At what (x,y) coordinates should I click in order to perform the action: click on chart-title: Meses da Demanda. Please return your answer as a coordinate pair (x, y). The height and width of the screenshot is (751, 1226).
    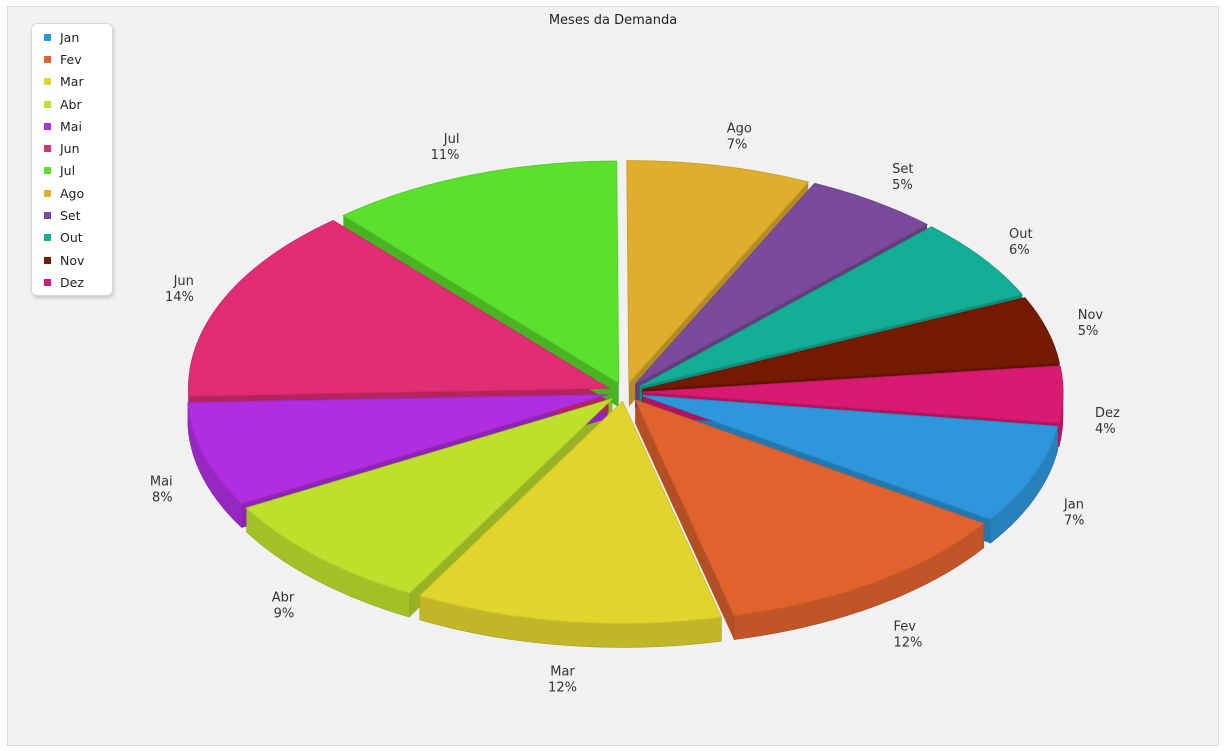
    Looking at the image, I should click on (613, 20).